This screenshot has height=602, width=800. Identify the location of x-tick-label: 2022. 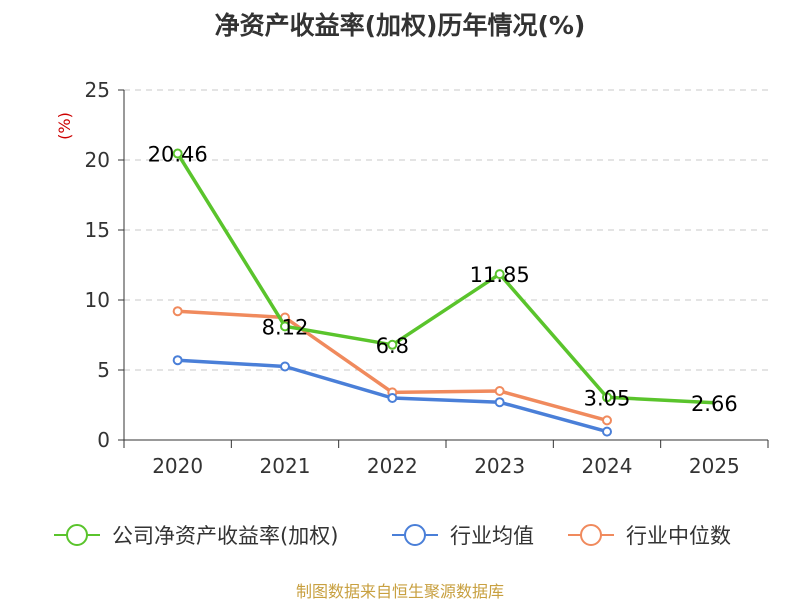
(392, 466).